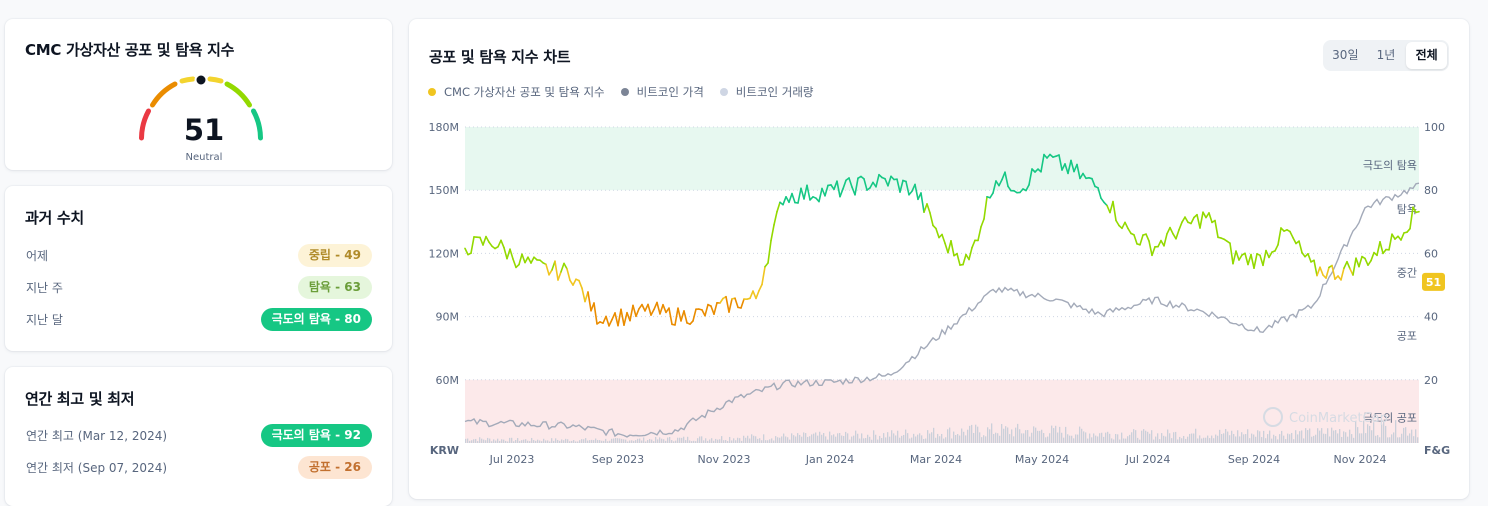 Image resolution: width=1488 pixels, height=506 pixels. Describe the element at coordinates (204, 157) in the screenshot. I see `gauge-label: Neutral` at that location.